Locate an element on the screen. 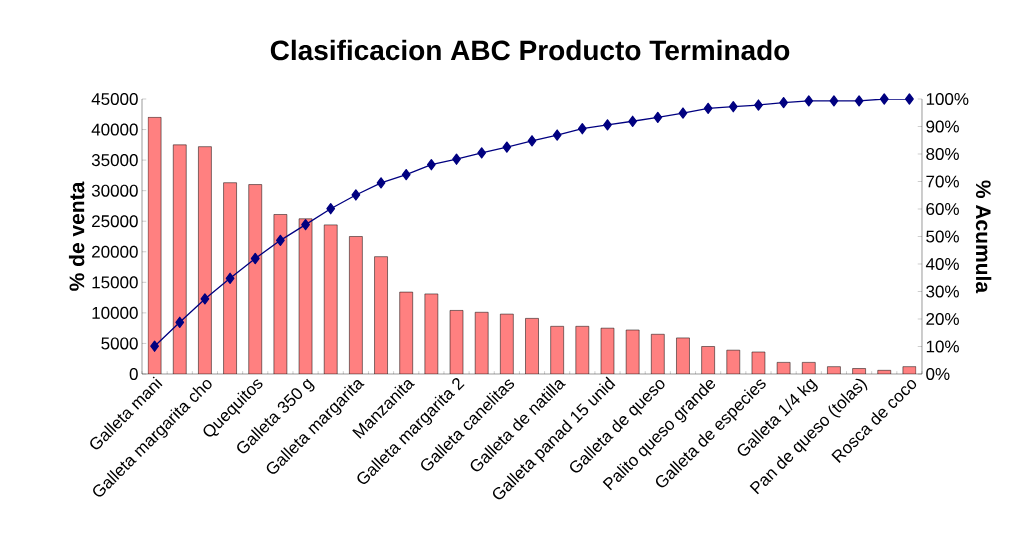  y-tick-label: 30000 is located at coordinates (114, 190).